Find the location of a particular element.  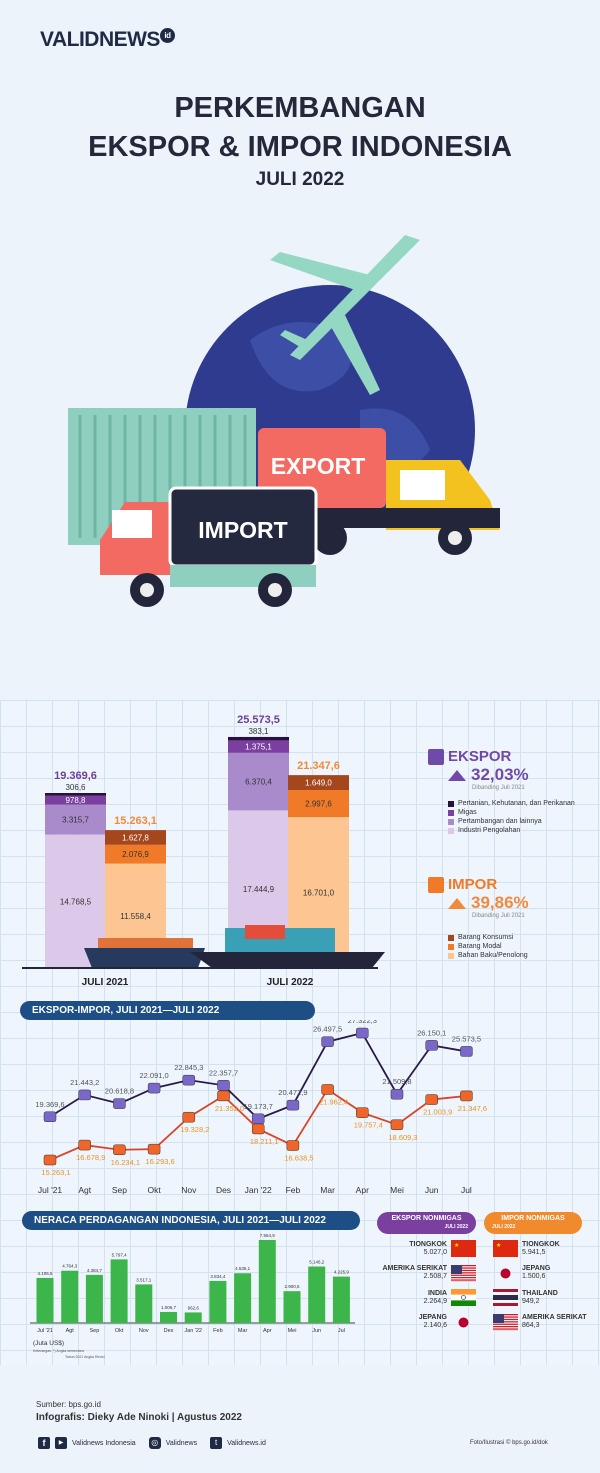

country-info: TIONGKOK 5.027,0 is located at coordinates (428, 1249).